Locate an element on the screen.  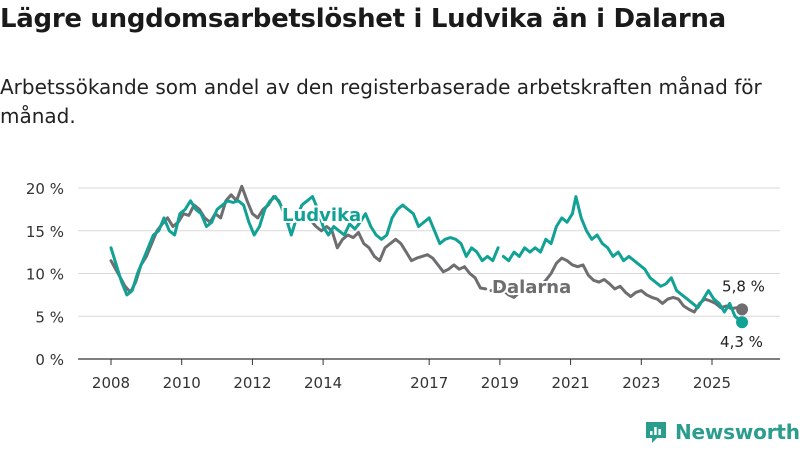
x-axis-ticks: 2008 2010 2012 2014 2017 2019 2021 2023 2025 is located at coordinates (411, 375).